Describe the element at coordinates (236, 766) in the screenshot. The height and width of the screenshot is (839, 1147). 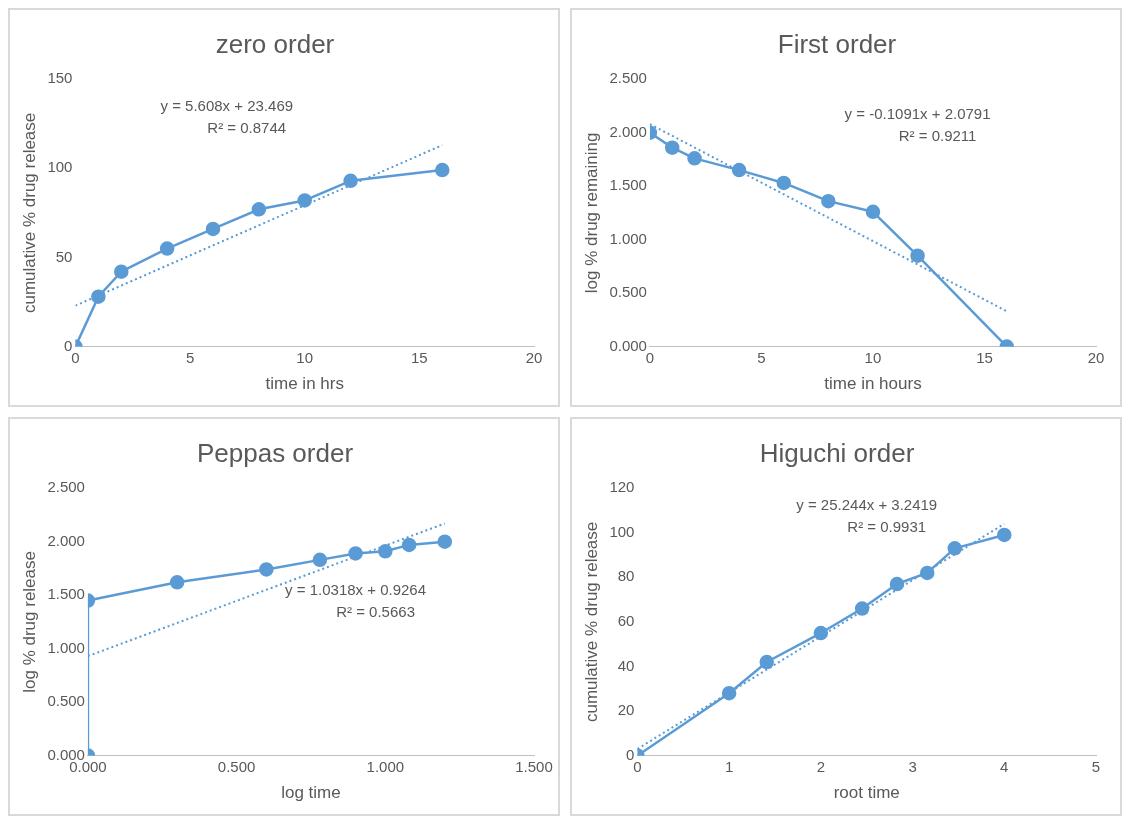
I see `x-tick-label: 0.500` at that location.